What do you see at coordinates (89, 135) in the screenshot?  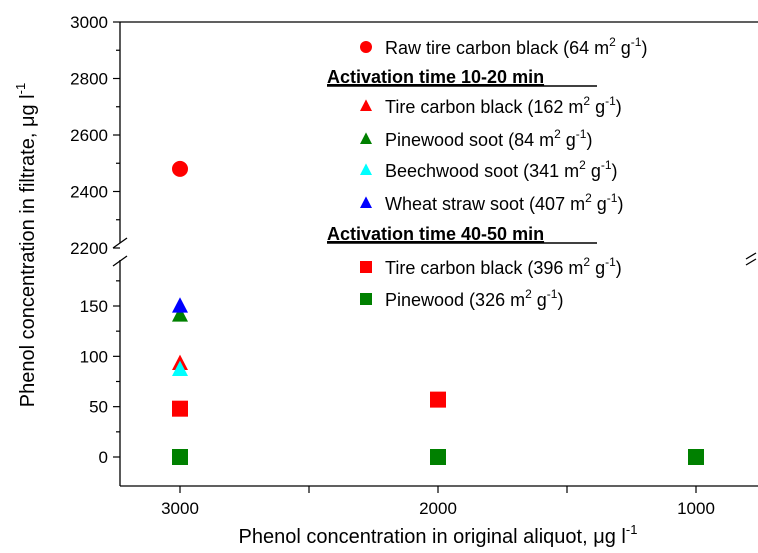 I see `y-tick-label: 2600` at bounding box center [89, 135].